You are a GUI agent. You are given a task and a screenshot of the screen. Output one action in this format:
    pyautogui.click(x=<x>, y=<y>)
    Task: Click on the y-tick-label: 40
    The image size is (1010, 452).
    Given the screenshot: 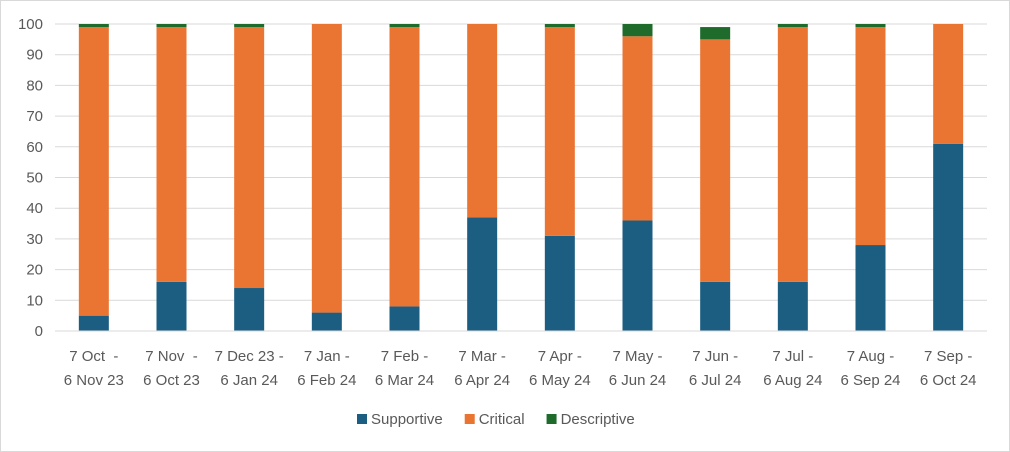 What is the action you would take?
    pyautogui.click(x=34, y=208)
    